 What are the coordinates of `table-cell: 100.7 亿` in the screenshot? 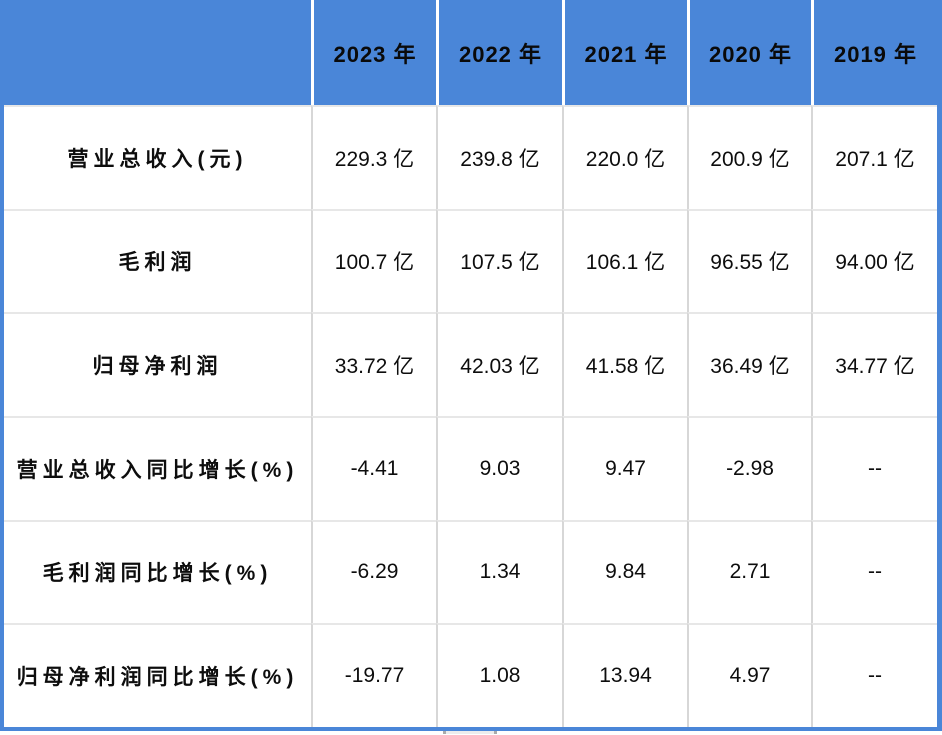 It's located at (373, 260).